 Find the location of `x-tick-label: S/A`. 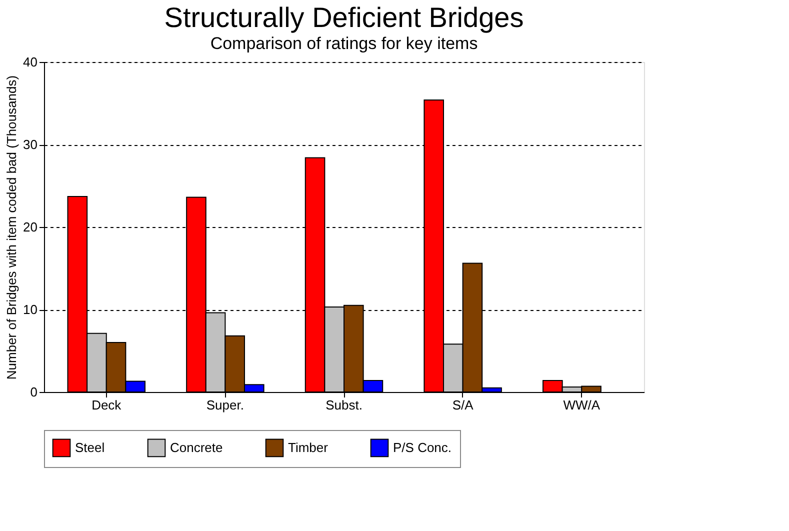

x-tick-label: S/A is located at coordinates (463, 405).